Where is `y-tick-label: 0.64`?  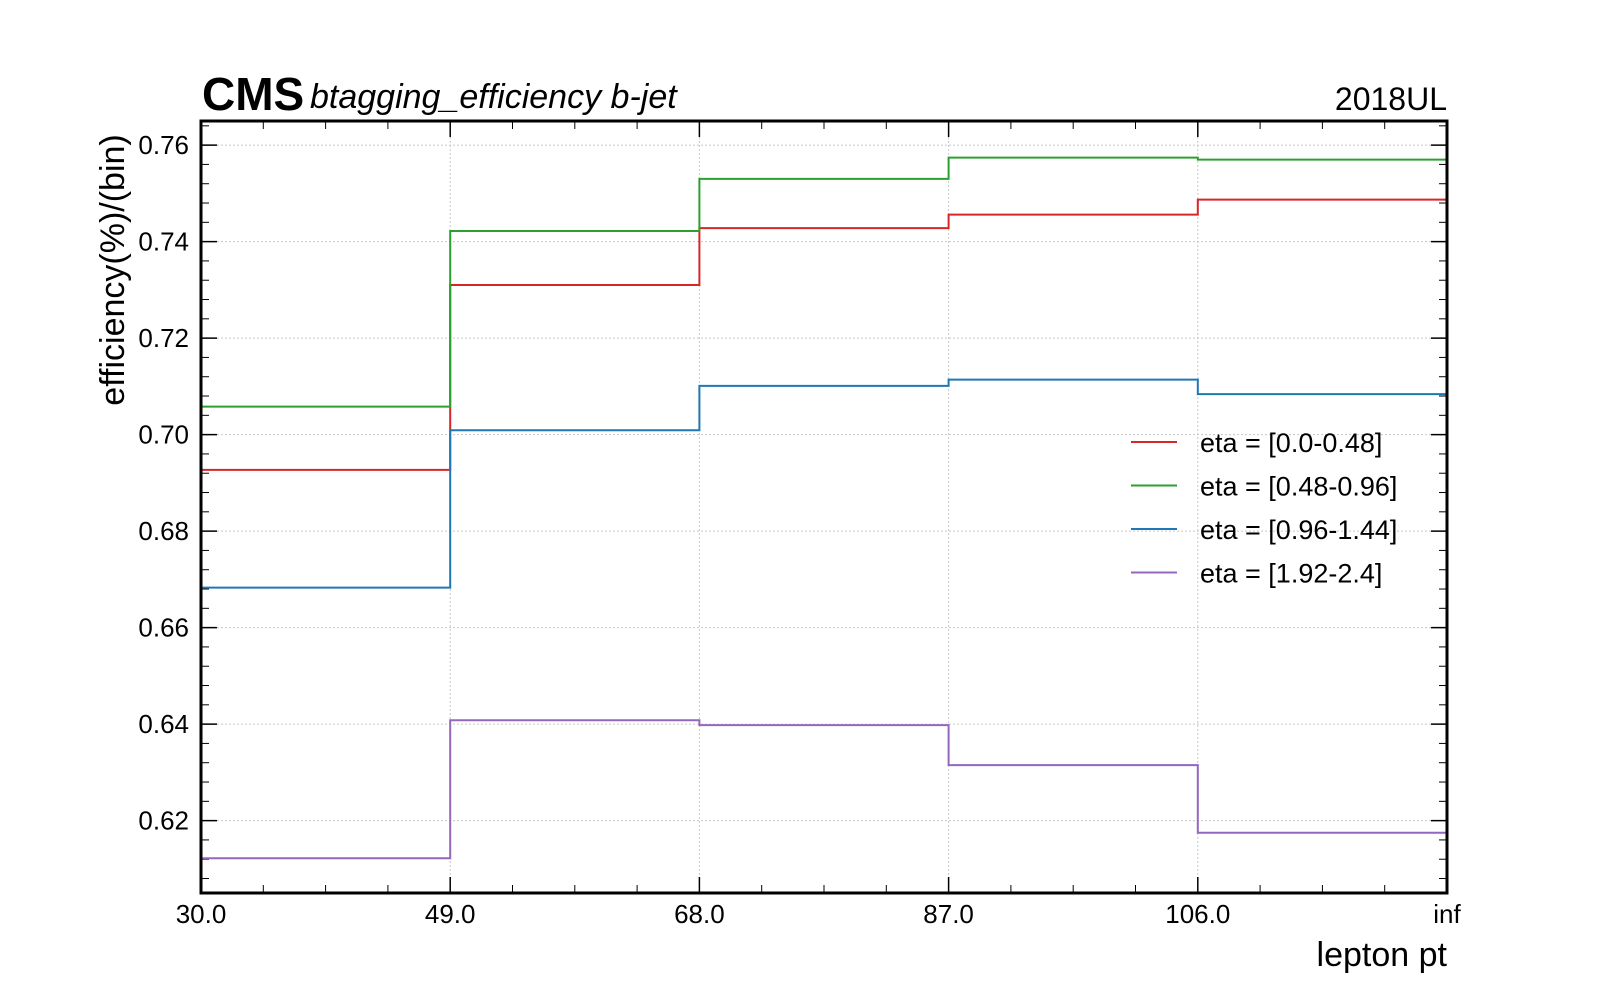
y-tick-label: 0.64 is located at coordinates (163, 724).